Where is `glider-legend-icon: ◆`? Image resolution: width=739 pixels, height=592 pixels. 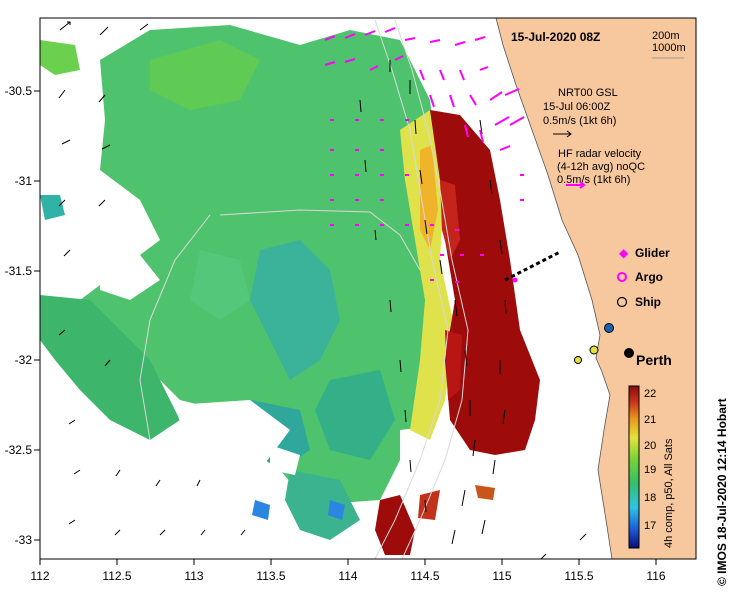
glider-legend-icon: ◆ is located at coordinates (624, 253).